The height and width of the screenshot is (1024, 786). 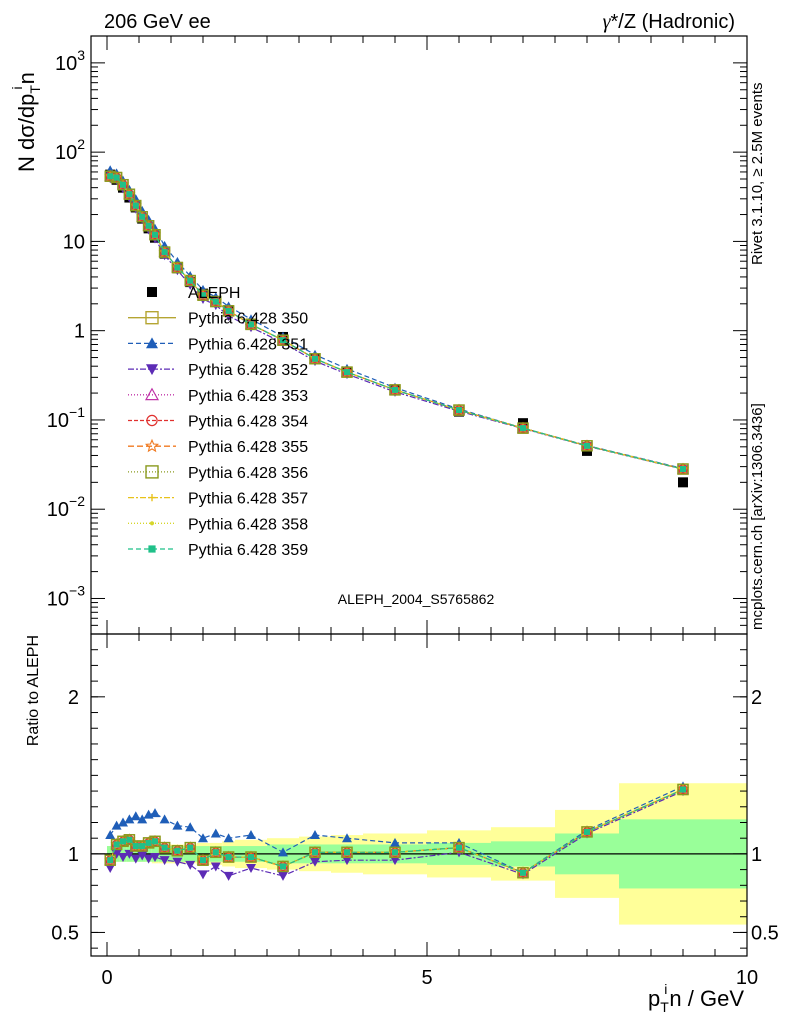 I want to click on legend-entry: Pythia 6.428 358, so click(x=218, y=524).